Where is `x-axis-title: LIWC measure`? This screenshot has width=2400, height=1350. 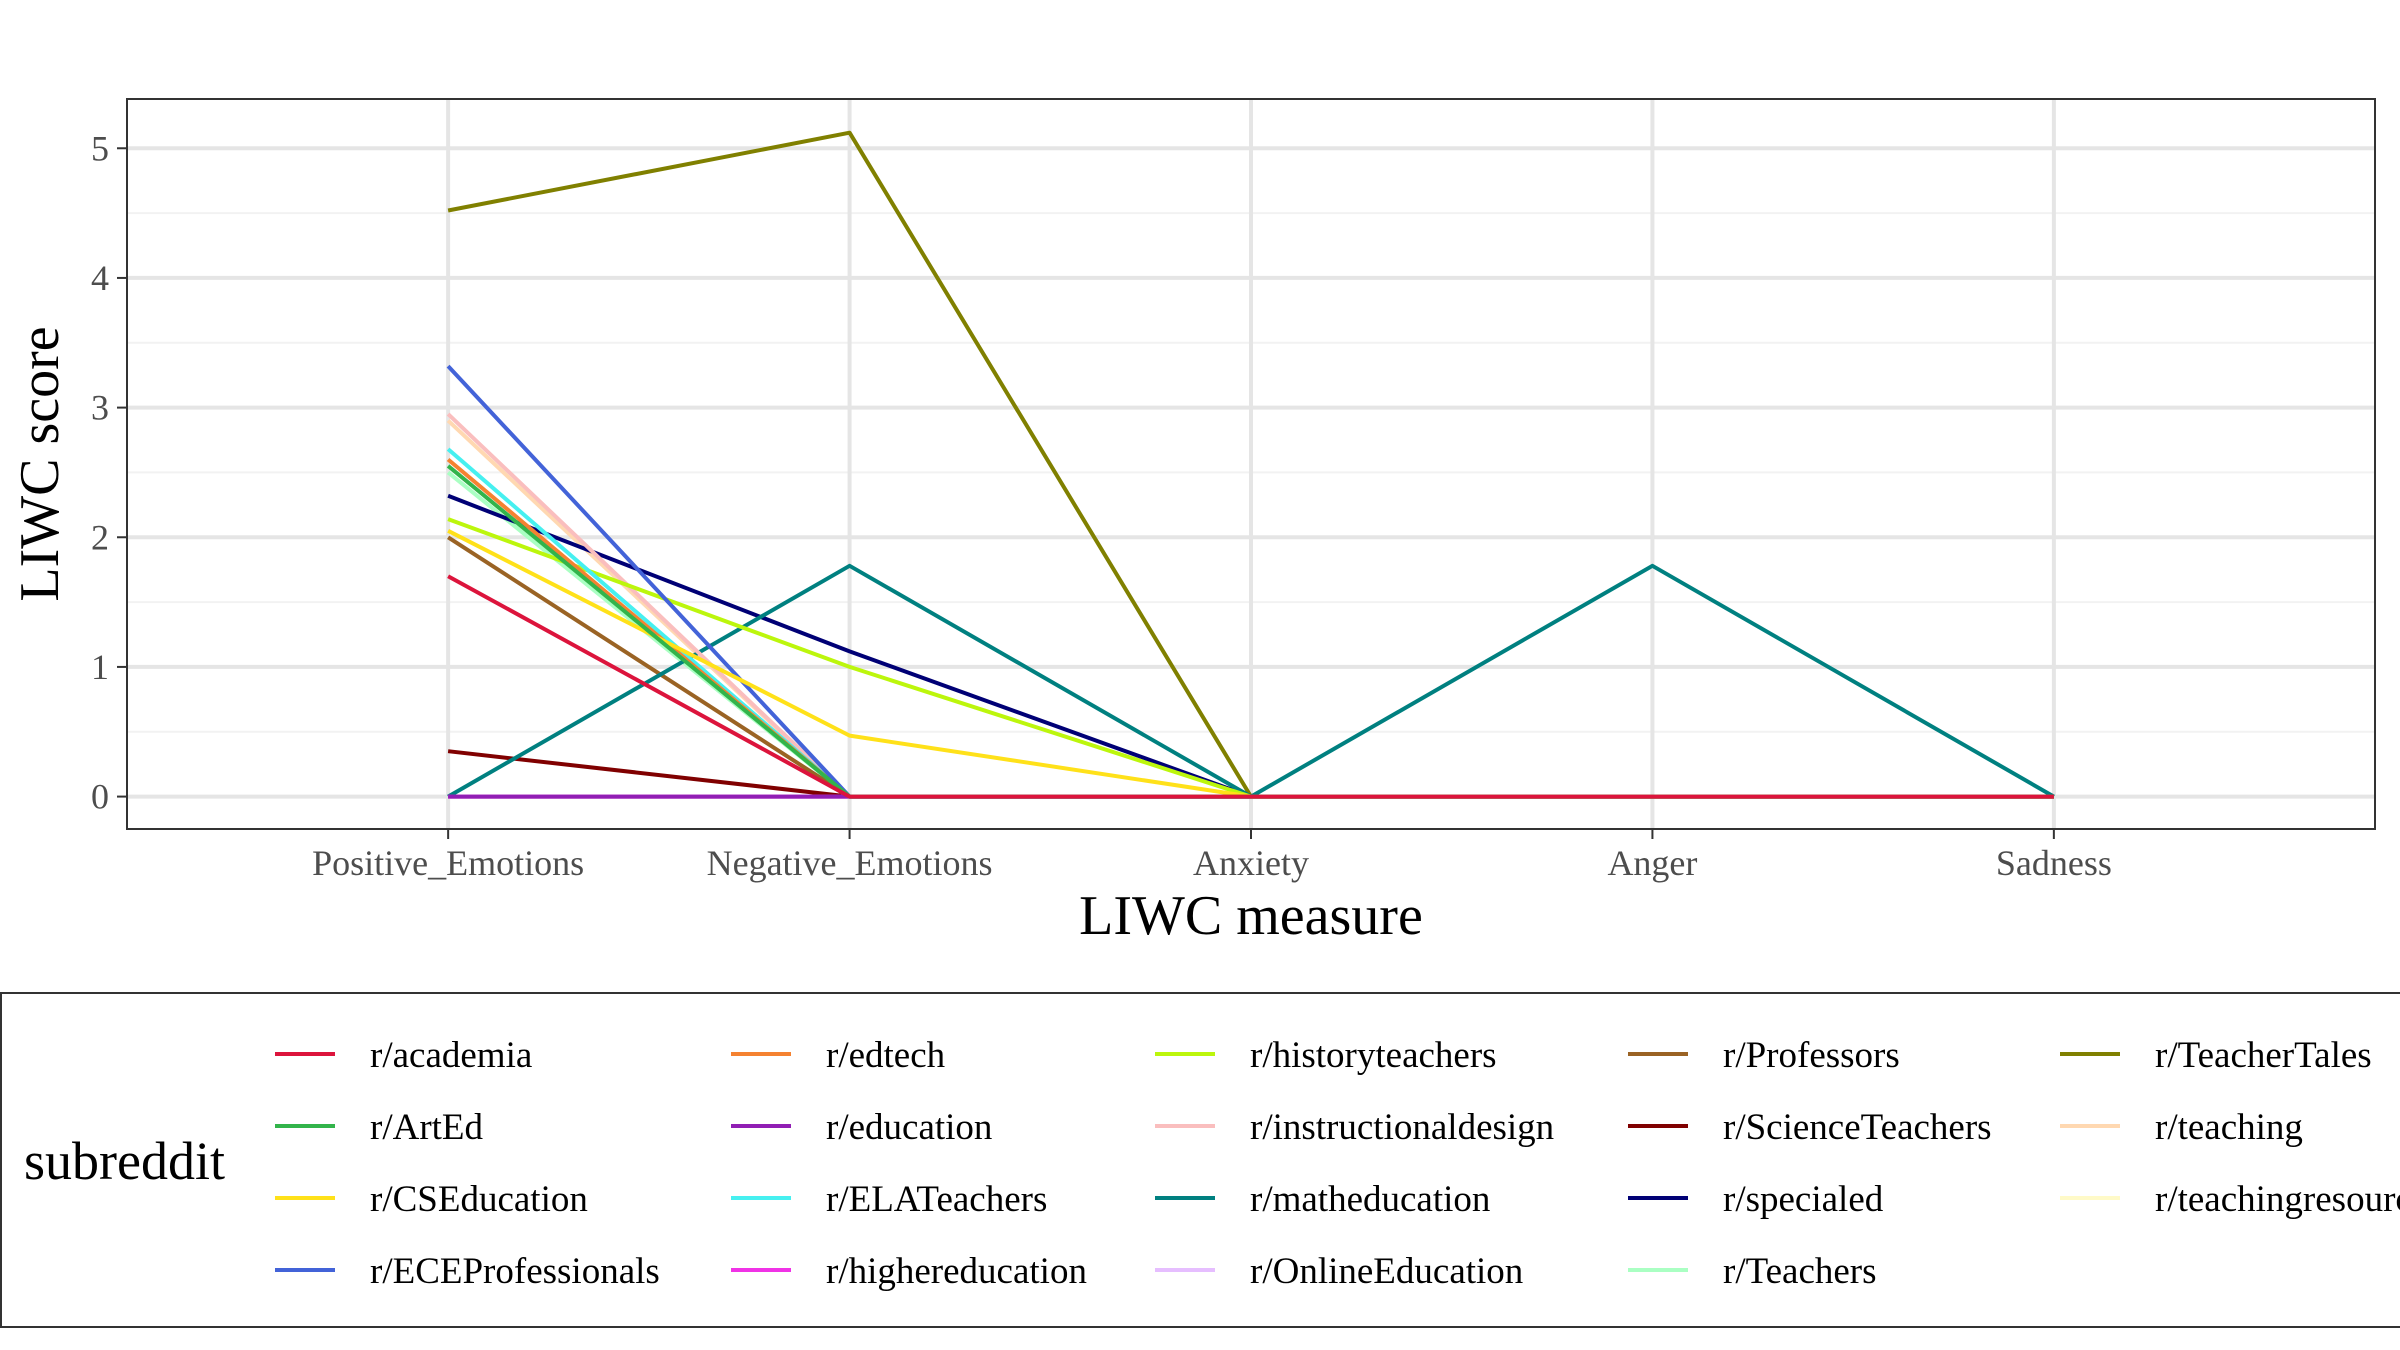 x-axis-title: LIWC measure is located at coordinates (1251, 916).